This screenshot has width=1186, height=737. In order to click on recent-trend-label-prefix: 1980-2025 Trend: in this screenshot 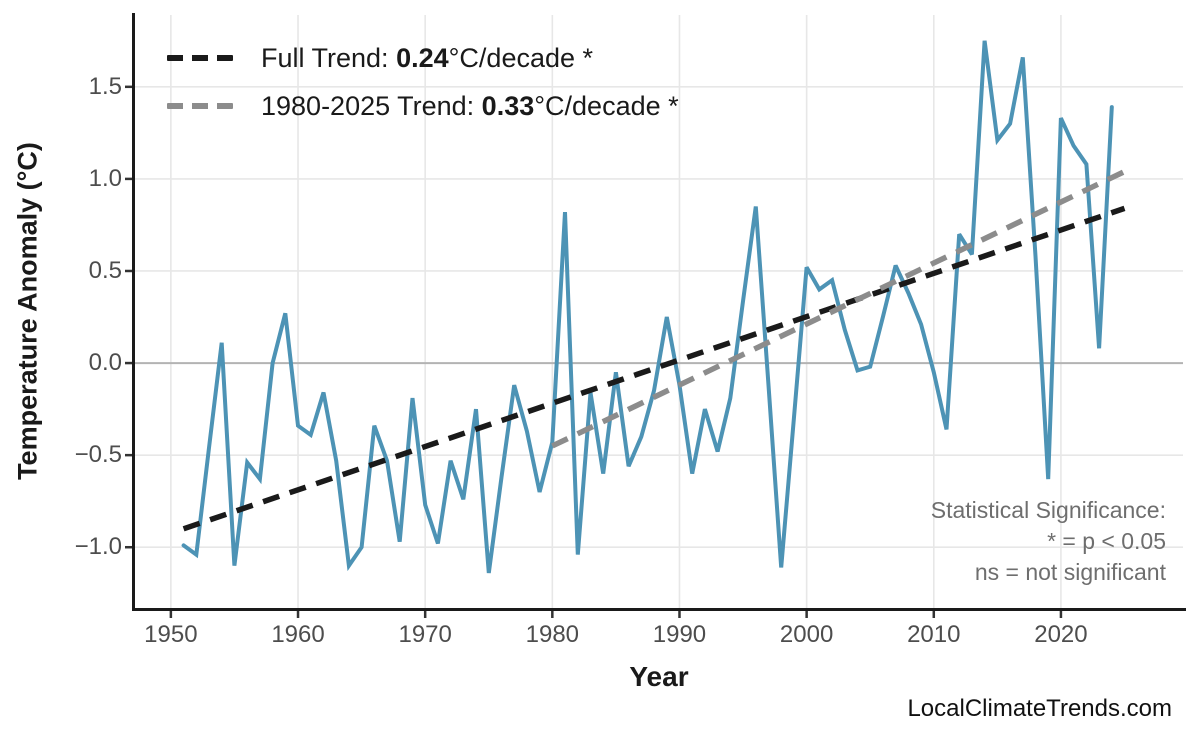, I will do `click(371, 105)`.